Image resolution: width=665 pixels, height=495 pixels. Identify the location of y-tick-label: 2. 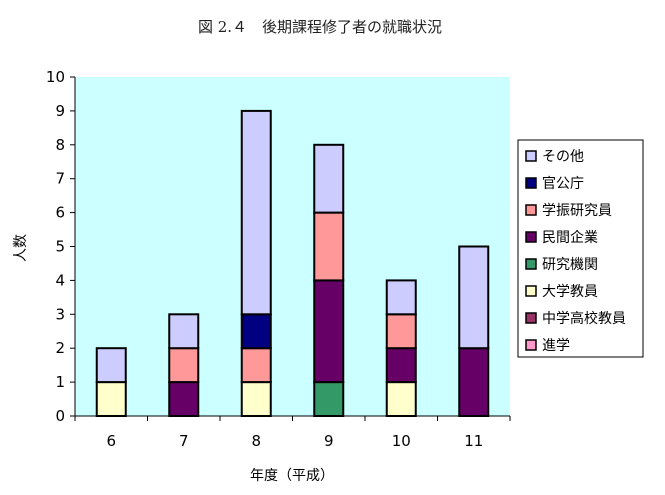
(60, 348).